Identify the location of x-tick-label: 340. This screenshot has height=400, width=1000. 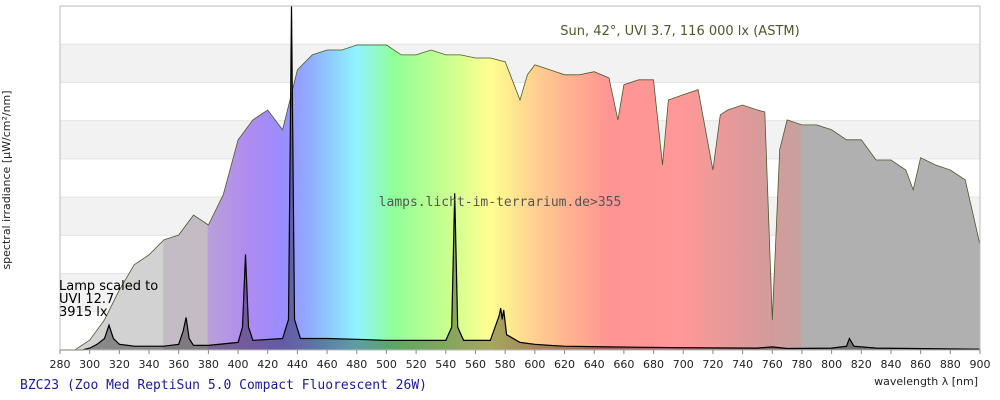
(149, 364).